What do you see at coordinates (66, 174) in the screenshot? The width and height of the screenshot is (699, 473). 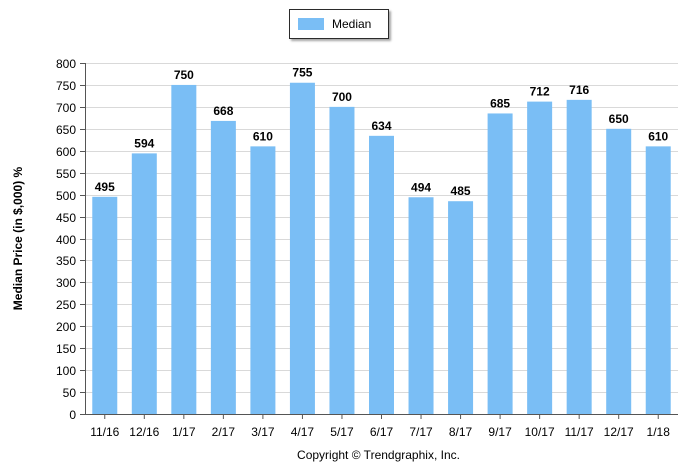 I see `y-tick-label: 550` at bounding box center [66, 174].